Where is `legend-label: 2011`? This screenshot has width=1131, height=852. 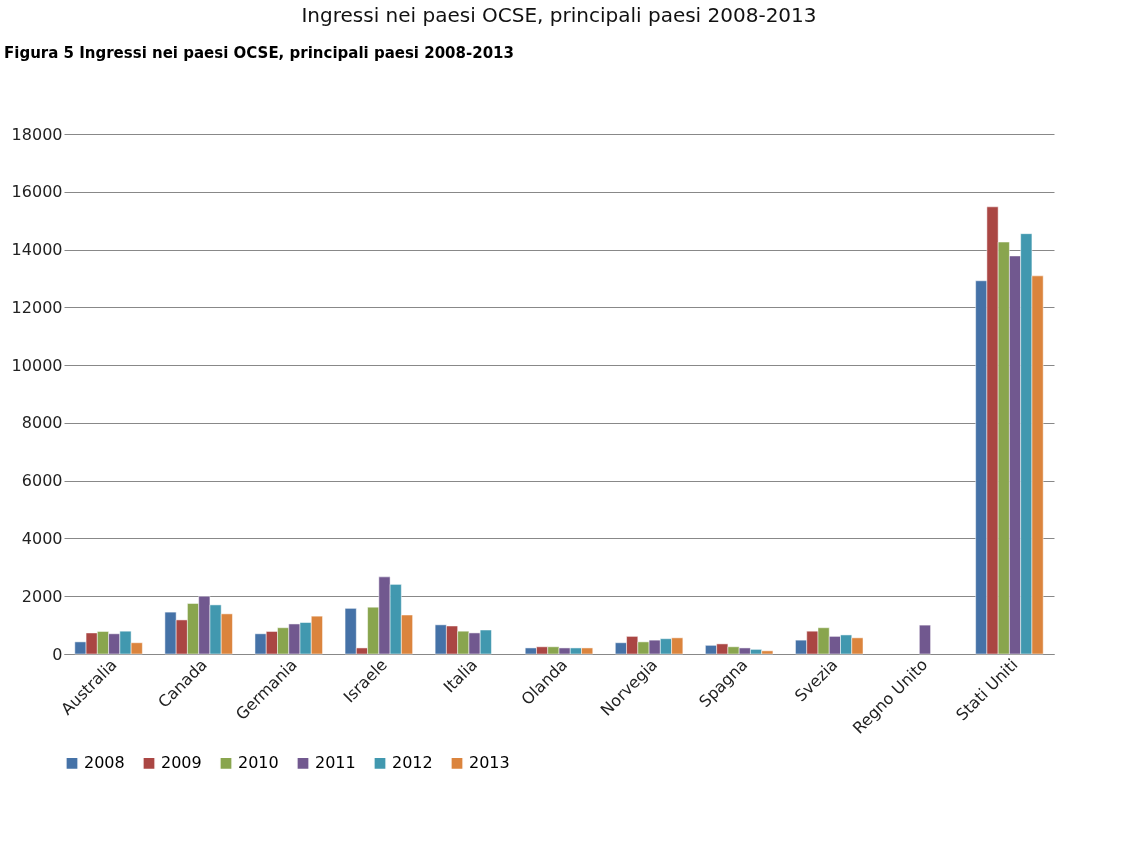
legend-label: 2011 is located at coordinates (335, 763).